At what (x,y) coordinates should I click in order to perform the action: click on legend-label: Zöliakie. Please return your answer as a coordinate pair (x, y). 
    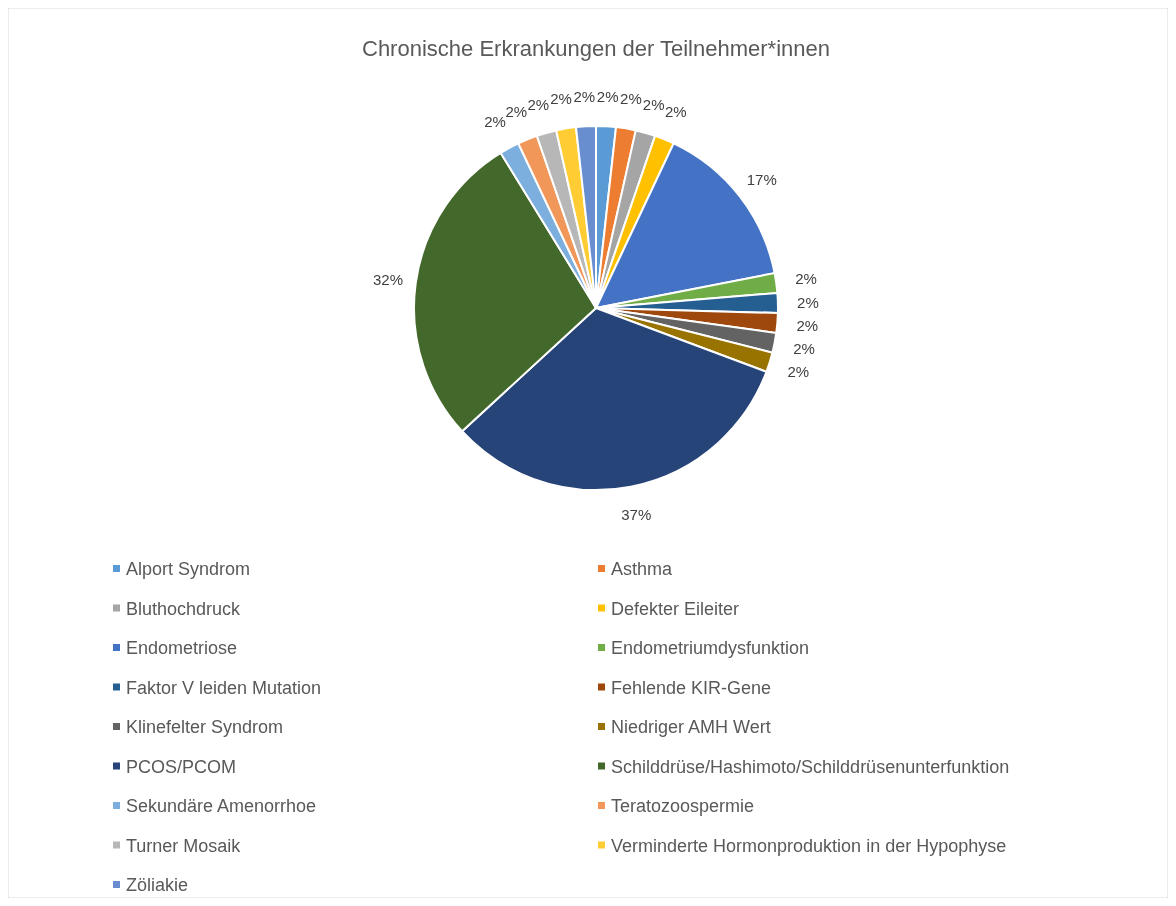
    Looking at the image, I should click on (157, 885).